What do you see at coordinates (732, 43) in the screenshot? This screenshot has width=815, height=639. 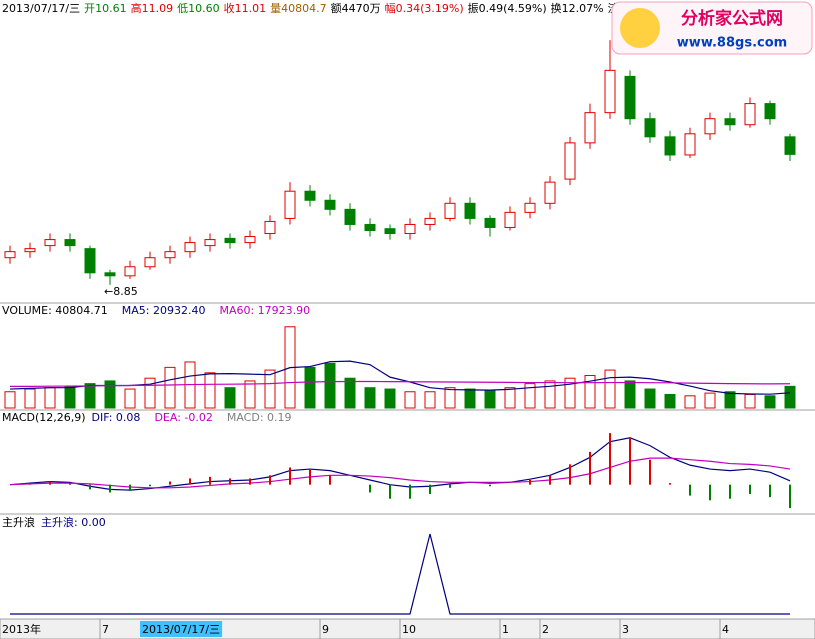 I see `logo-url: www.88gs.com` at bounding box center [732, 43].